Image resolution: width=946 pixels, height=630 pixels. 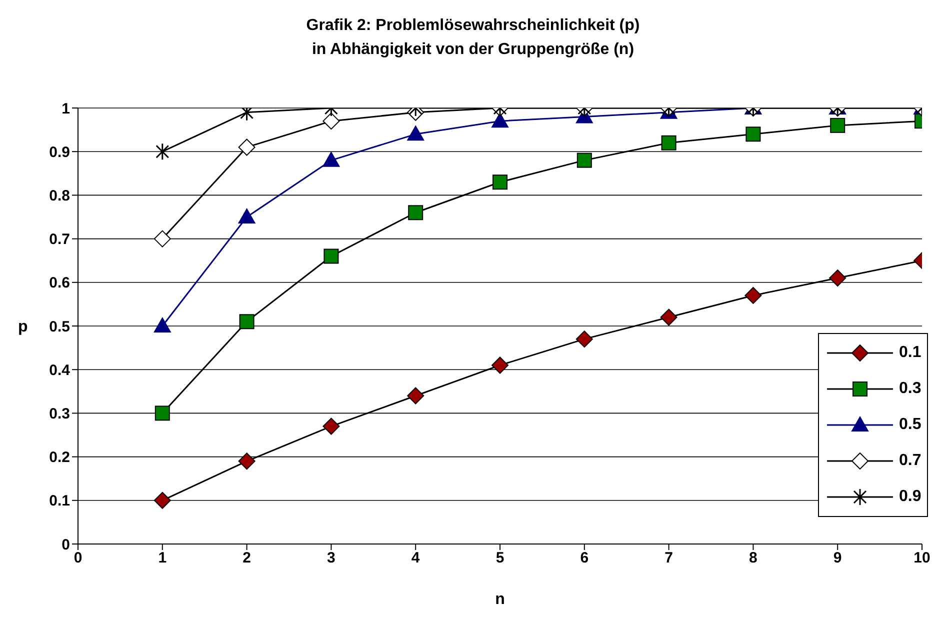 What do you see at coordinates (584, 558) in the screenshot?
I see `x-tick-label: 6` at bounding box center [584, 558].